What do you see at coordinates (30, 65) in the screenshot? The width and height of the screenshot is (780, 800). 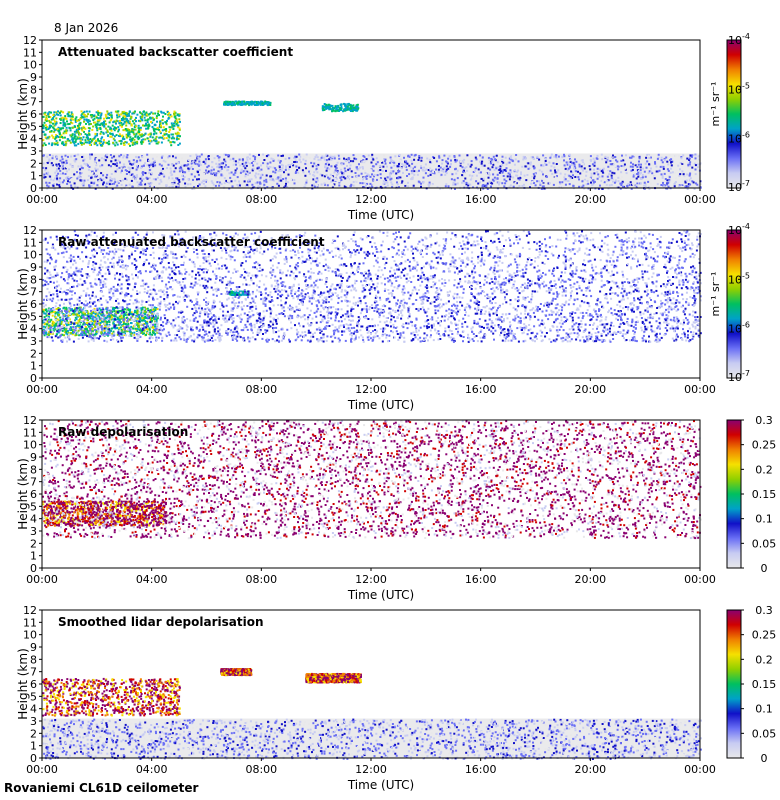 I see `y-tick-label: 10` at bounding box center [30, 65].